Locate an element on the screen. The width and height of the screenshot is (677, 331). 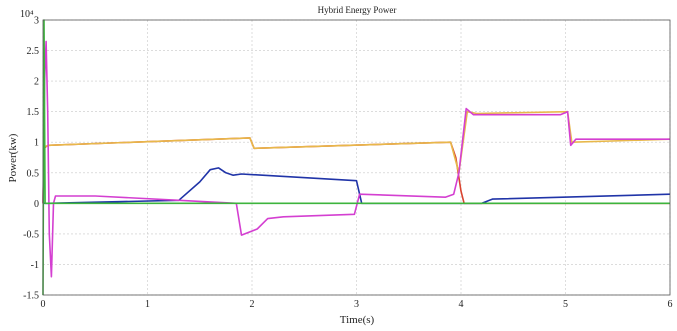
x-tick-label: 2 is located at coordinates (252, 304).